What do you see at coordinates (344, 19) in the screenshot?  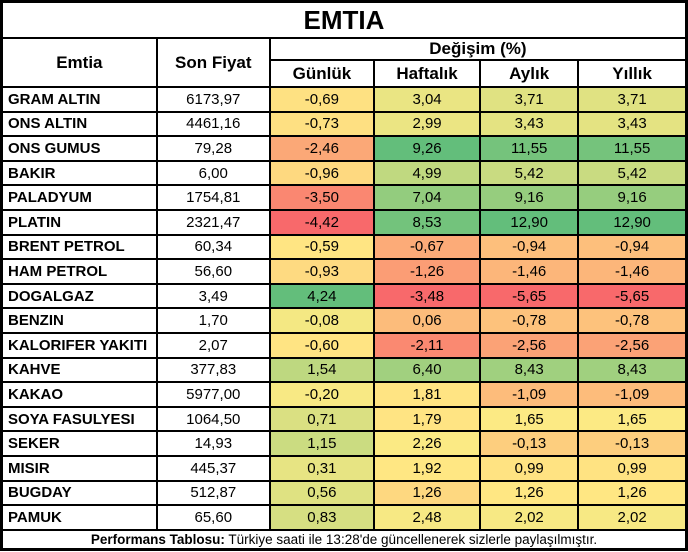 I see `page-title: EMTIA` at bounding box center [344, 19].